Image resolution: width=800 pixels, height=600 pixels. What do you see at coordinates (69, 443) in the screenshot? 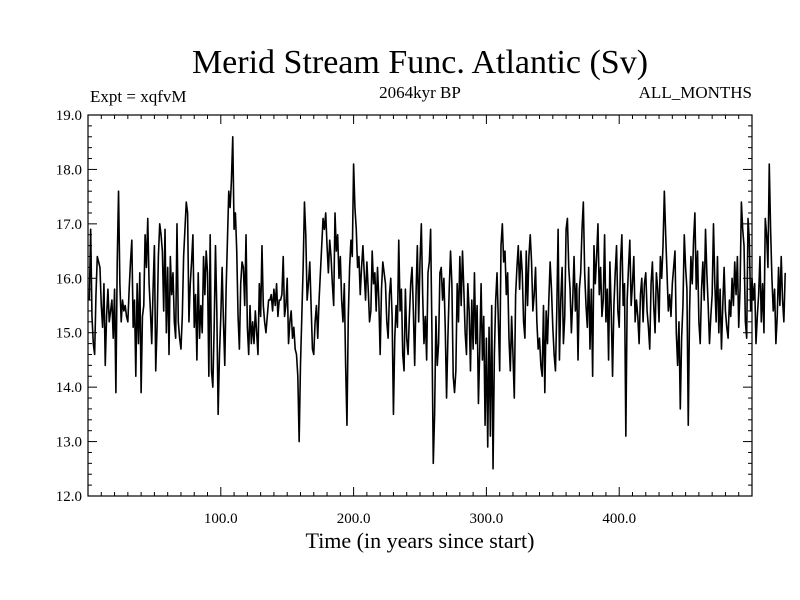
I see `y-tick-label: 13.0` at bounding box center [69, 443].